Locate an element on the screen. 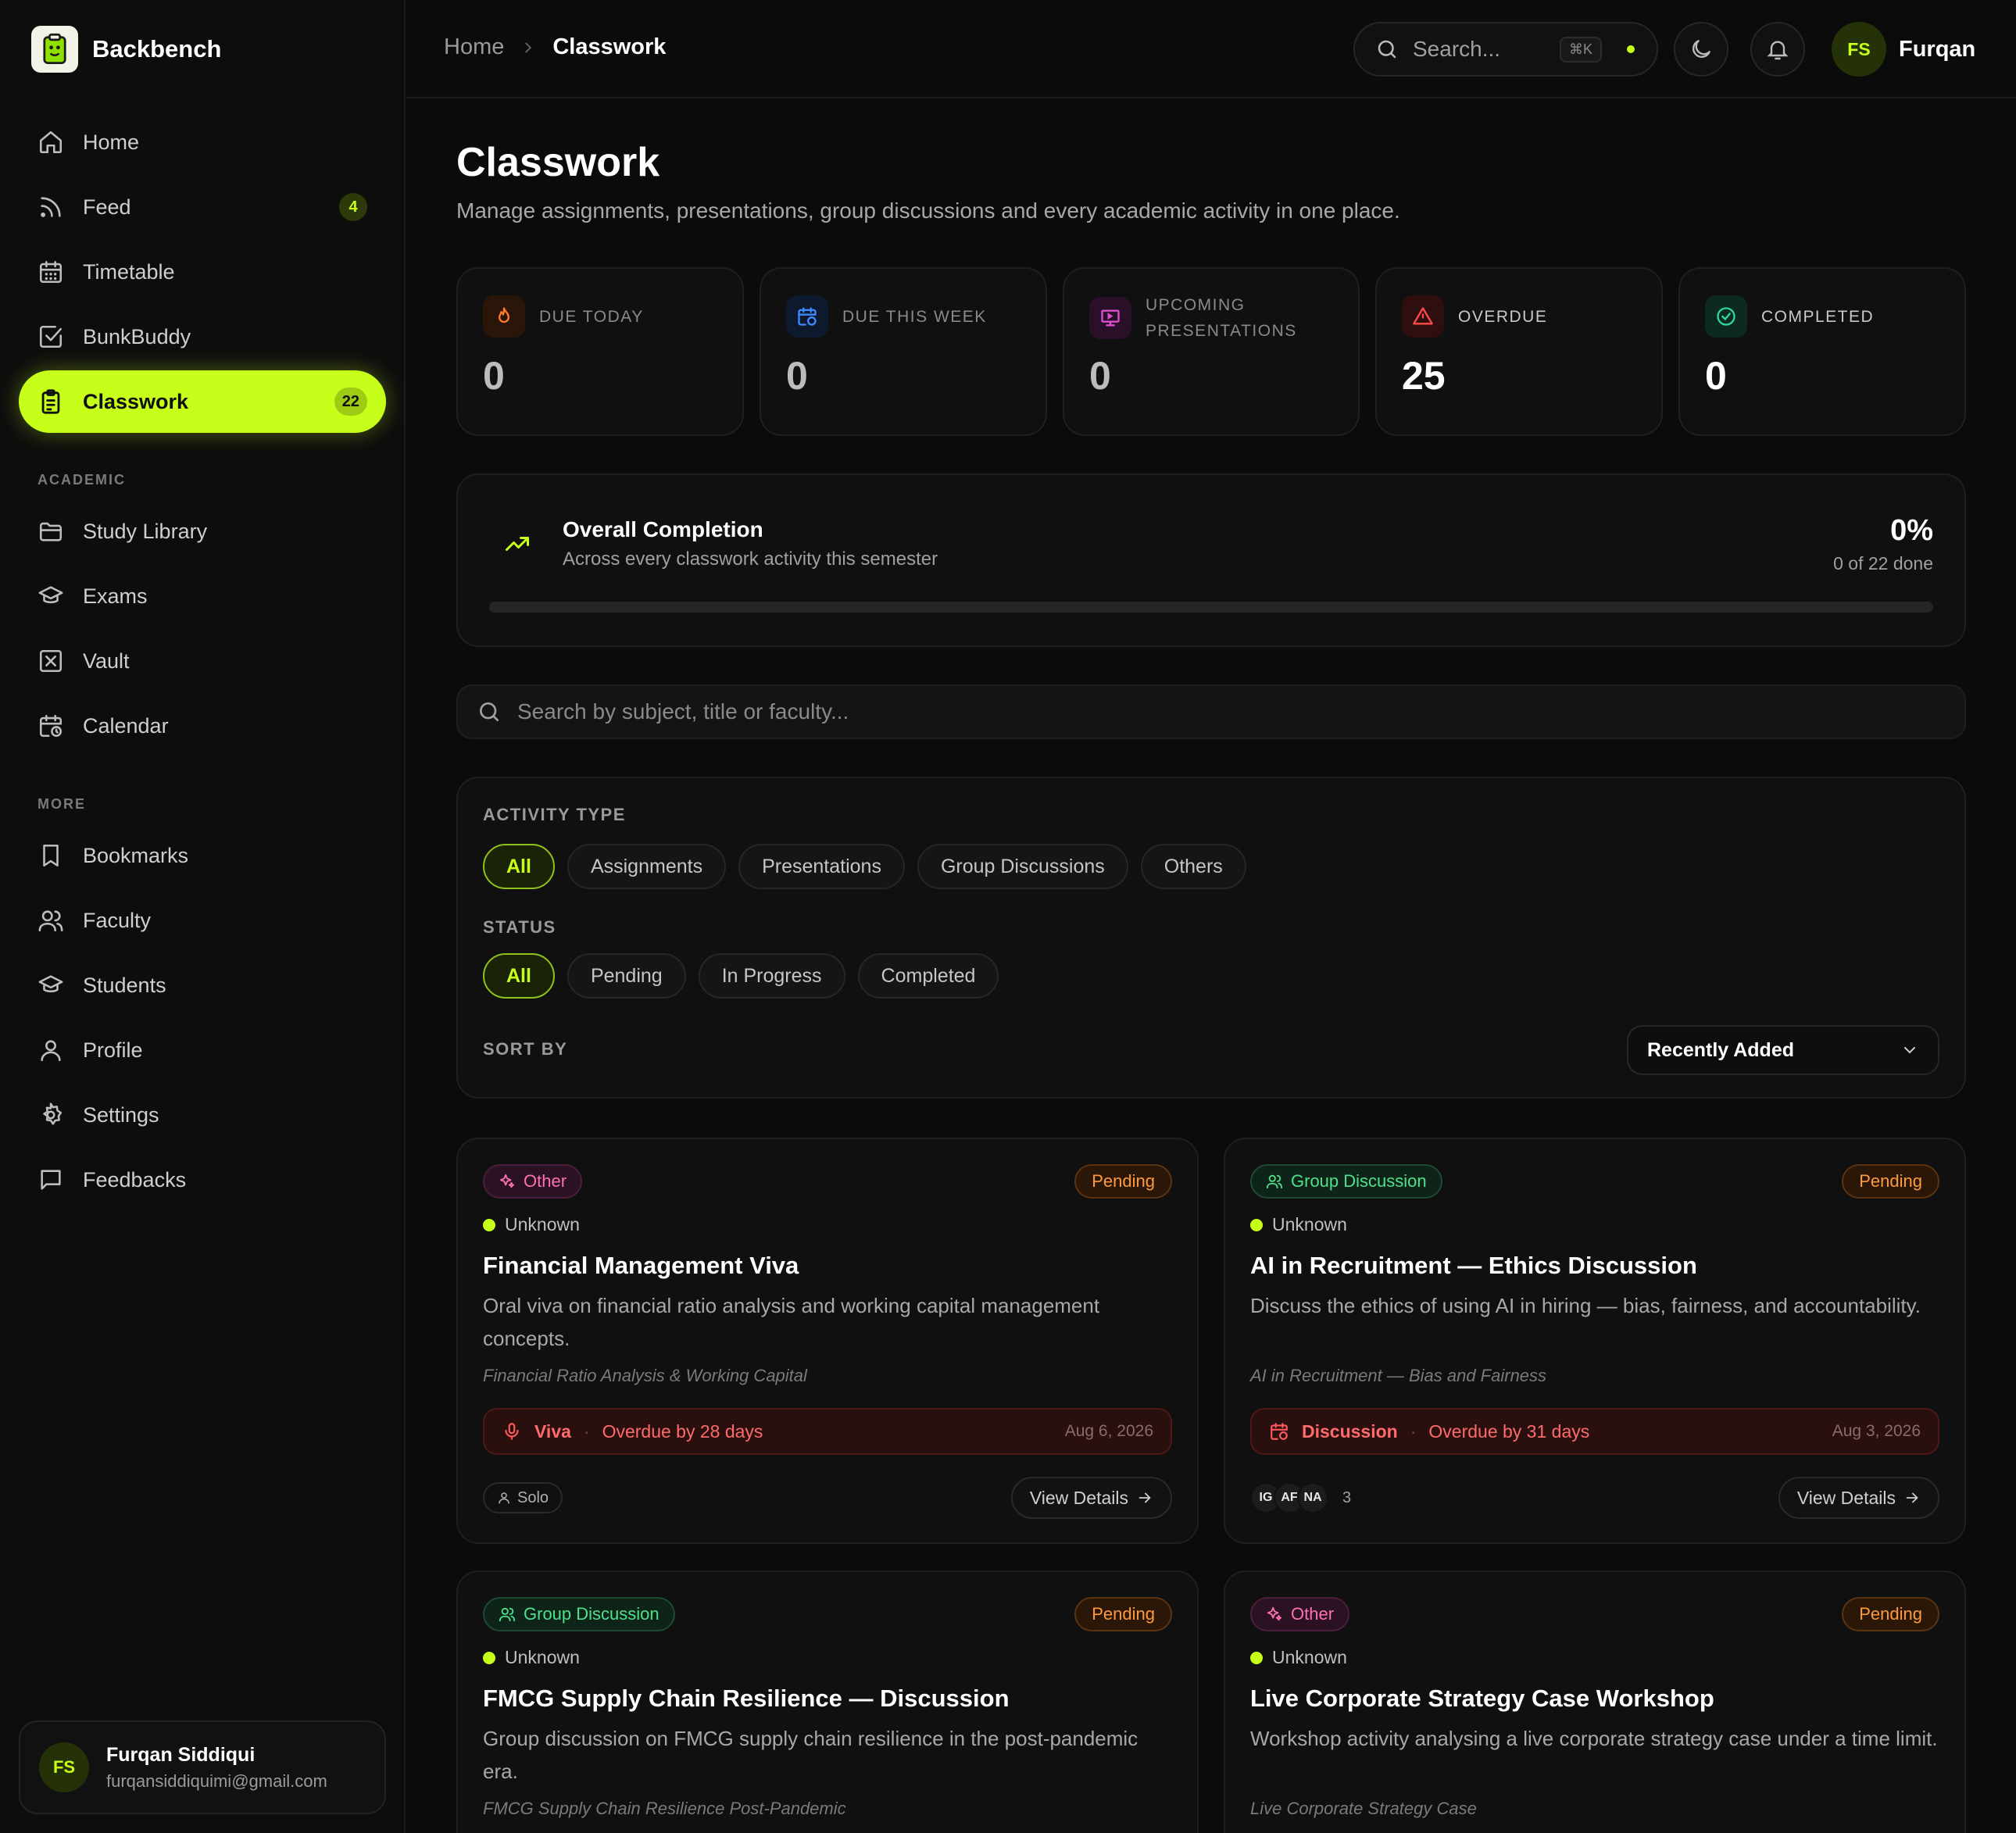 The image size is (2016, 1833). card-meta: Unknown is located at coordinates (1298, 1657).